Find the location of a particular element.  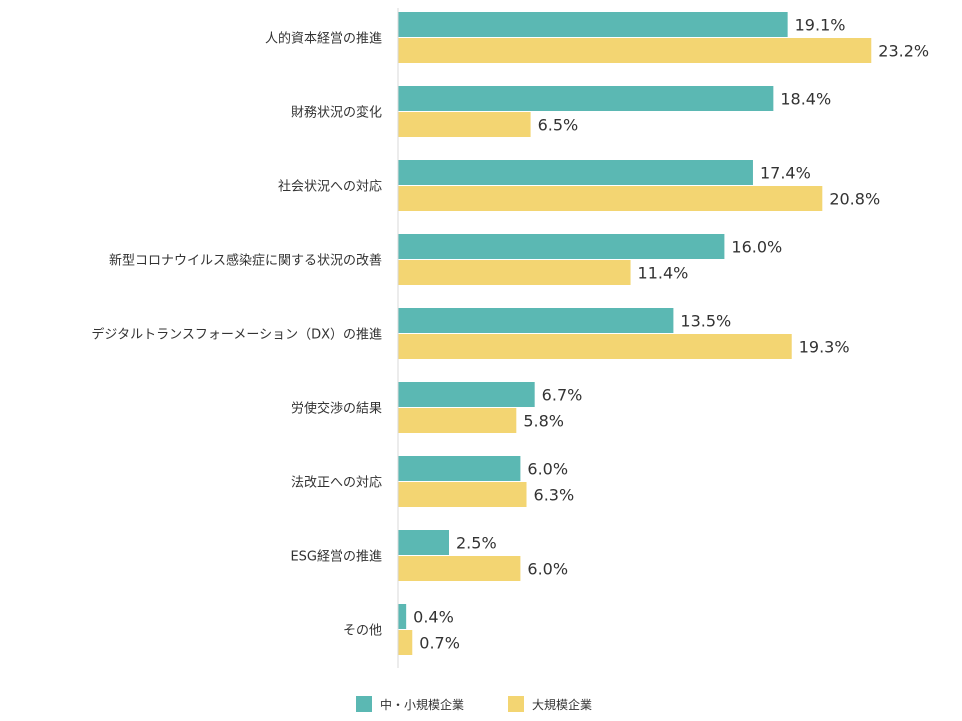

data-label: 5.8% is located at coordinates (543, 421).